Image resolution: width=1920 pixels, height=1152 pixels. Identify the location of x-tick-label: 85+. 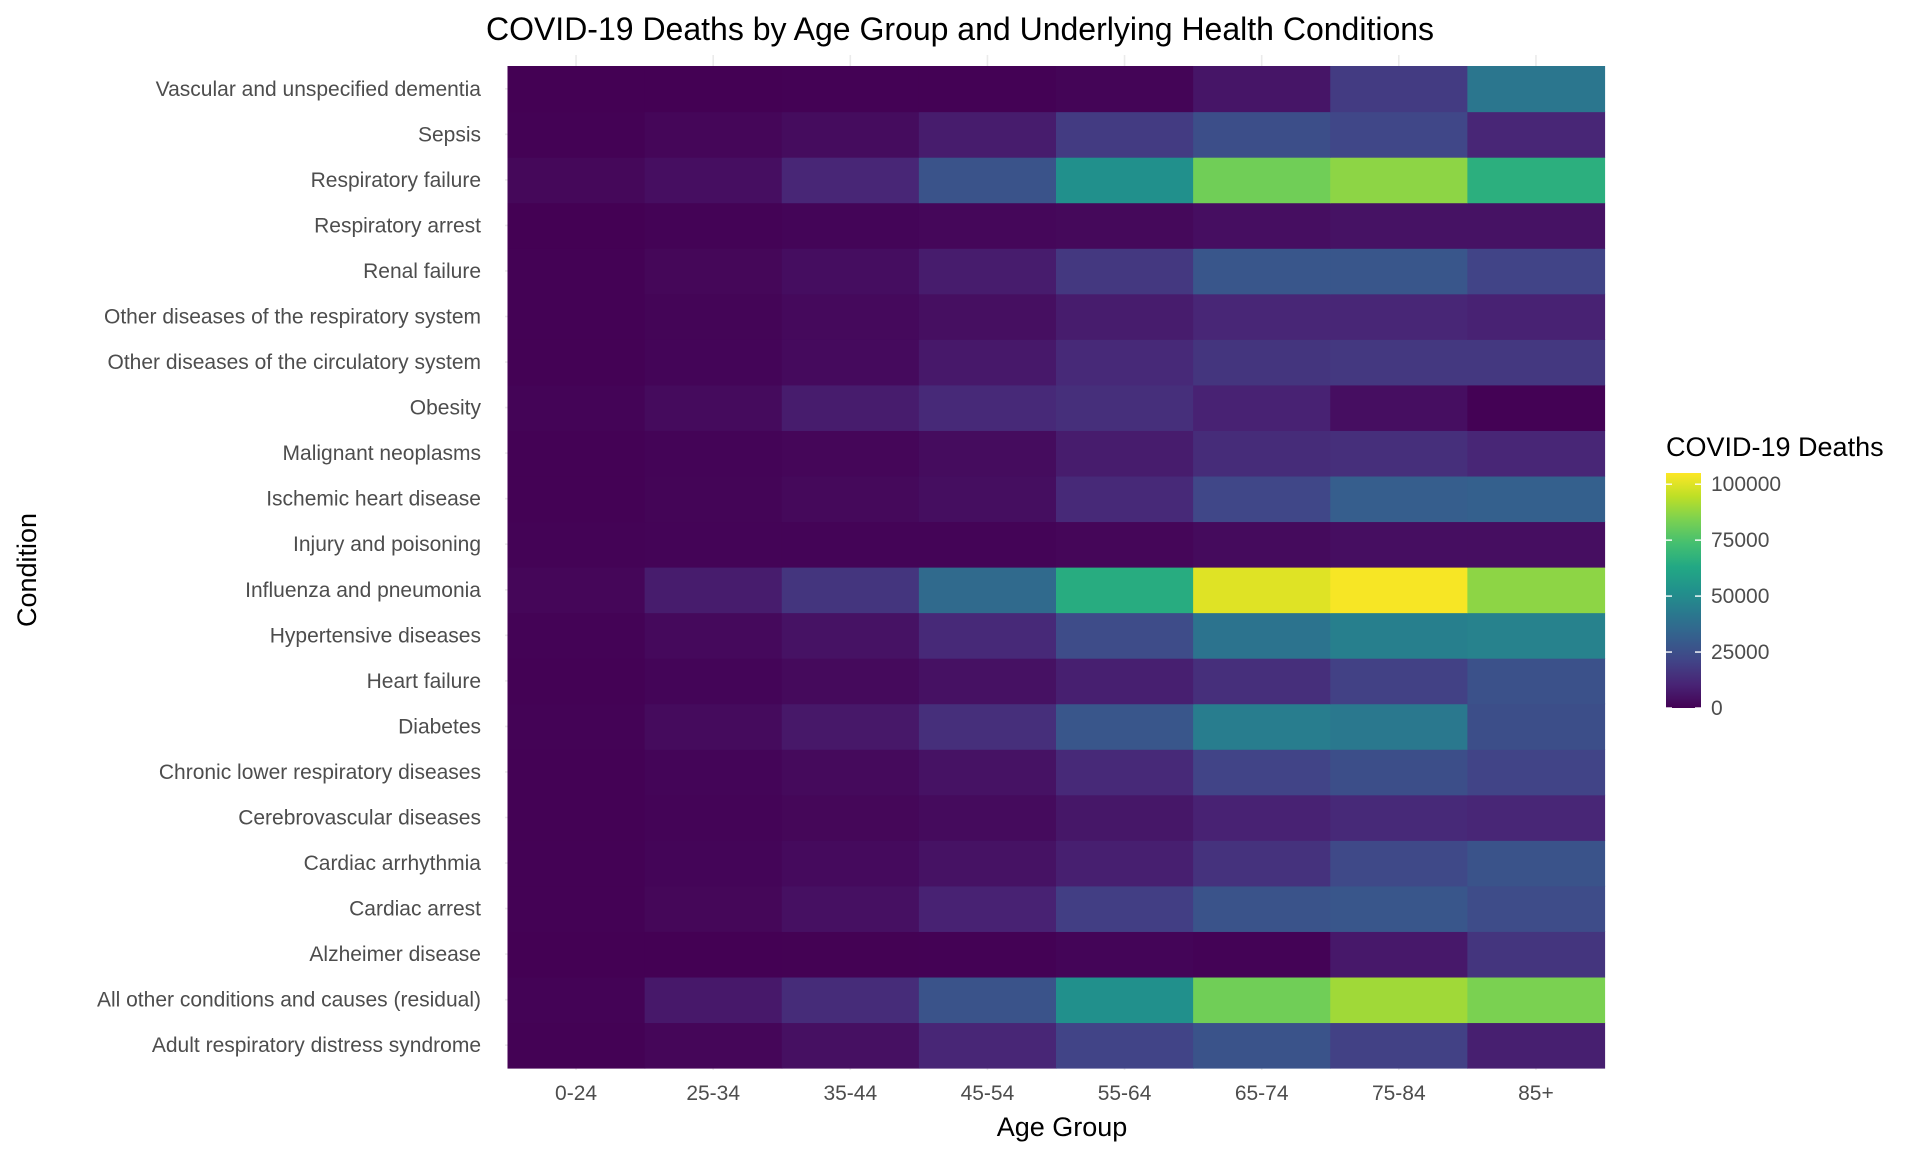
(1536, 1093).